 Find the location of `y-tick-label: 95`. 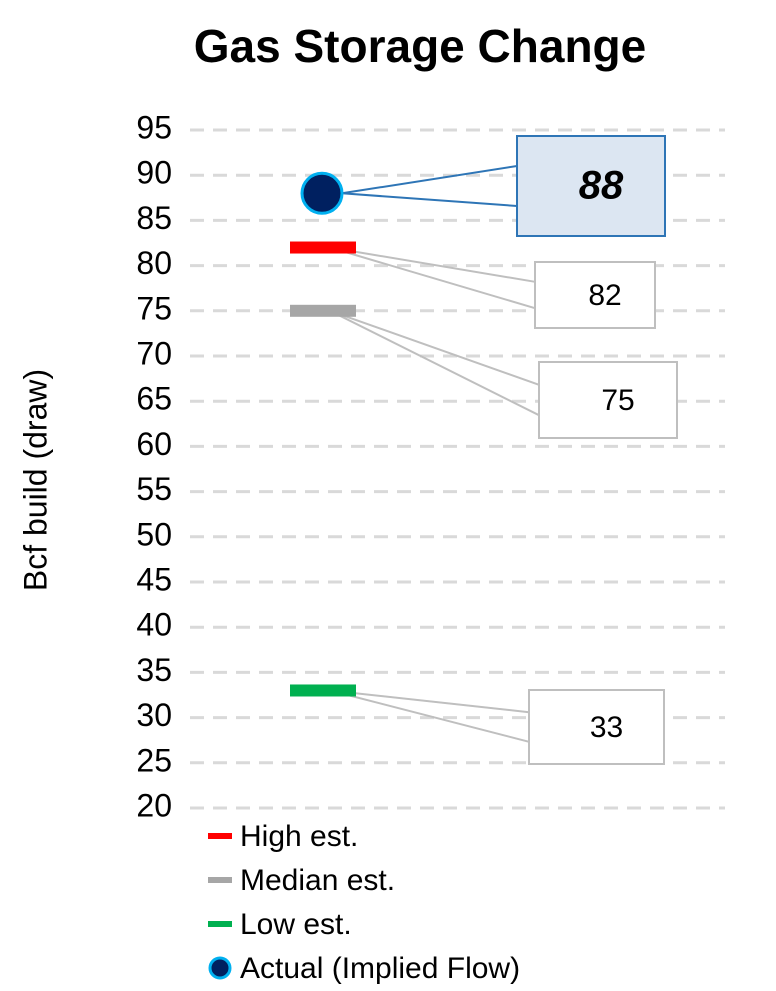

y-tick-label: 95 is located at coordinates (154, 127).